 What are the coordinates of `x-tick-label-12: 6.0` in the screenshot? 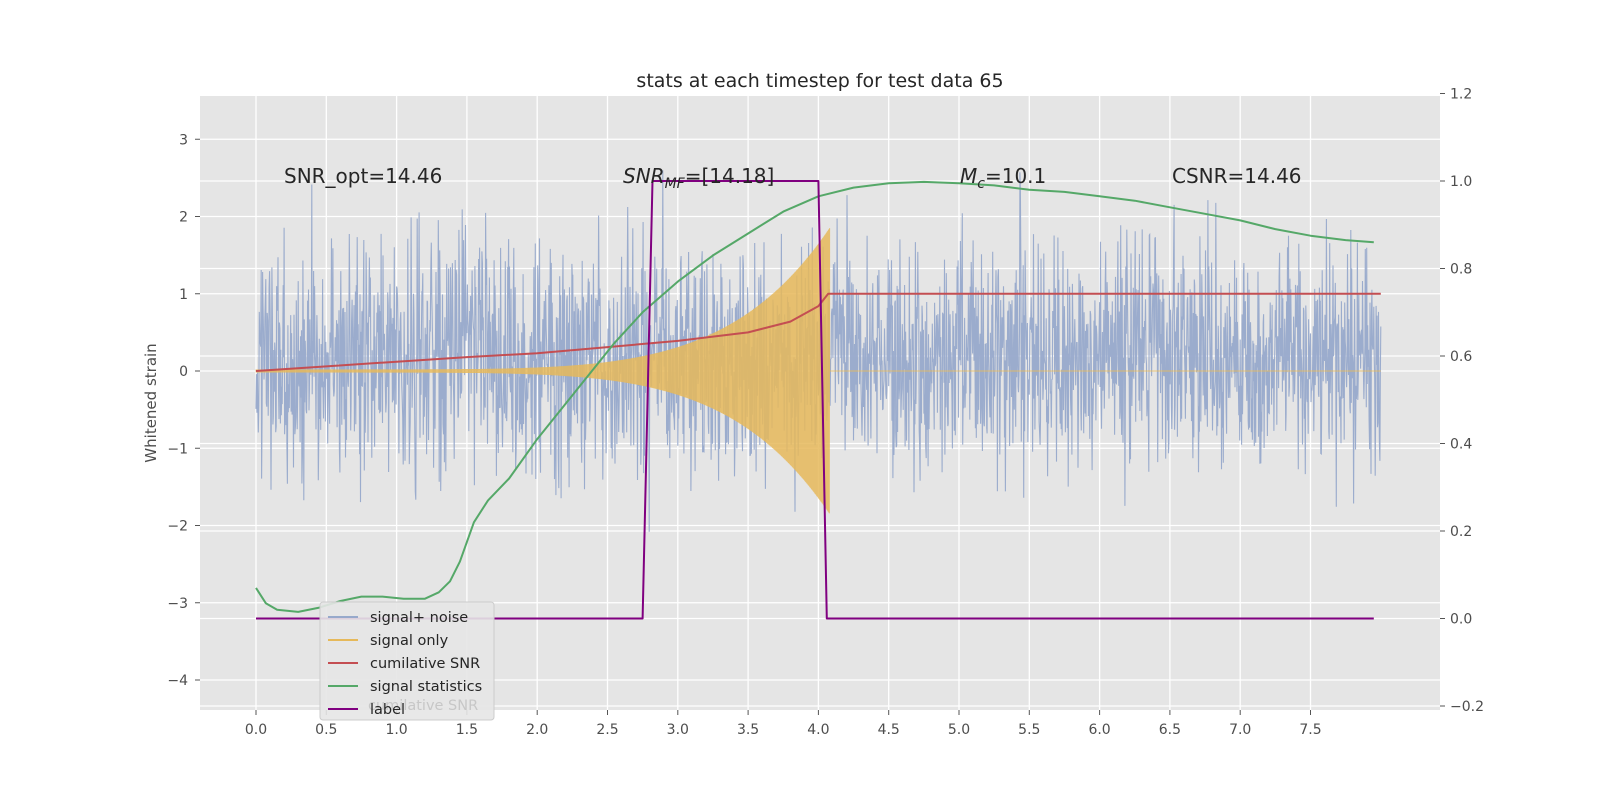 It's located at (1099, 730).